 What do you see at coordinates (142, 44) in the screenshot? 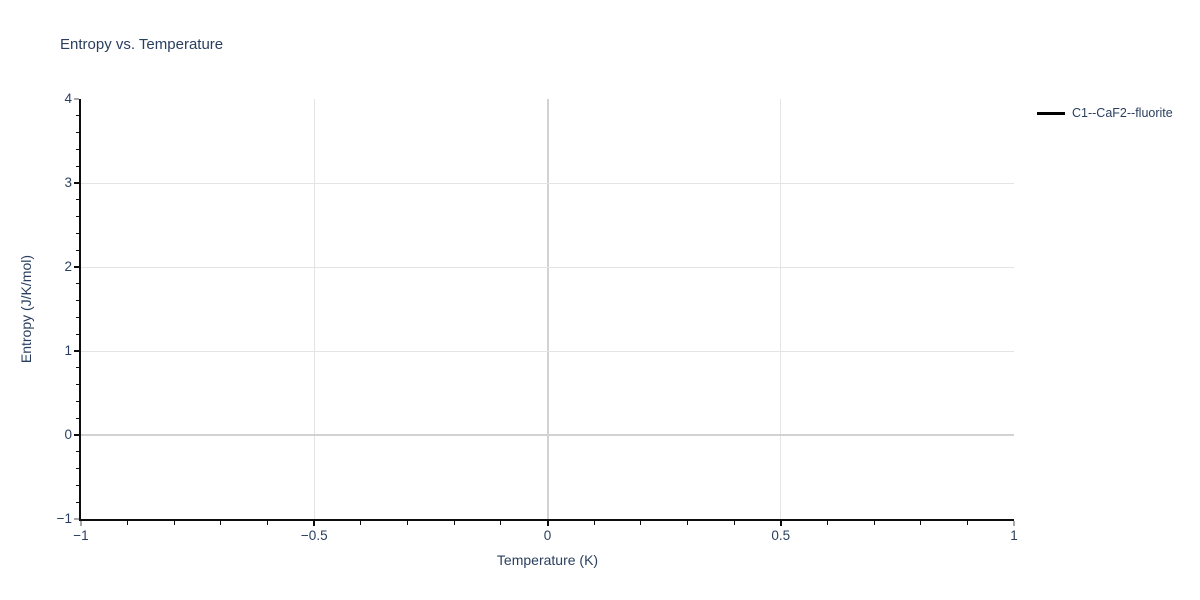
I see `chart-title: Entropy vs. Temperature` at bounding box center [142, 44].